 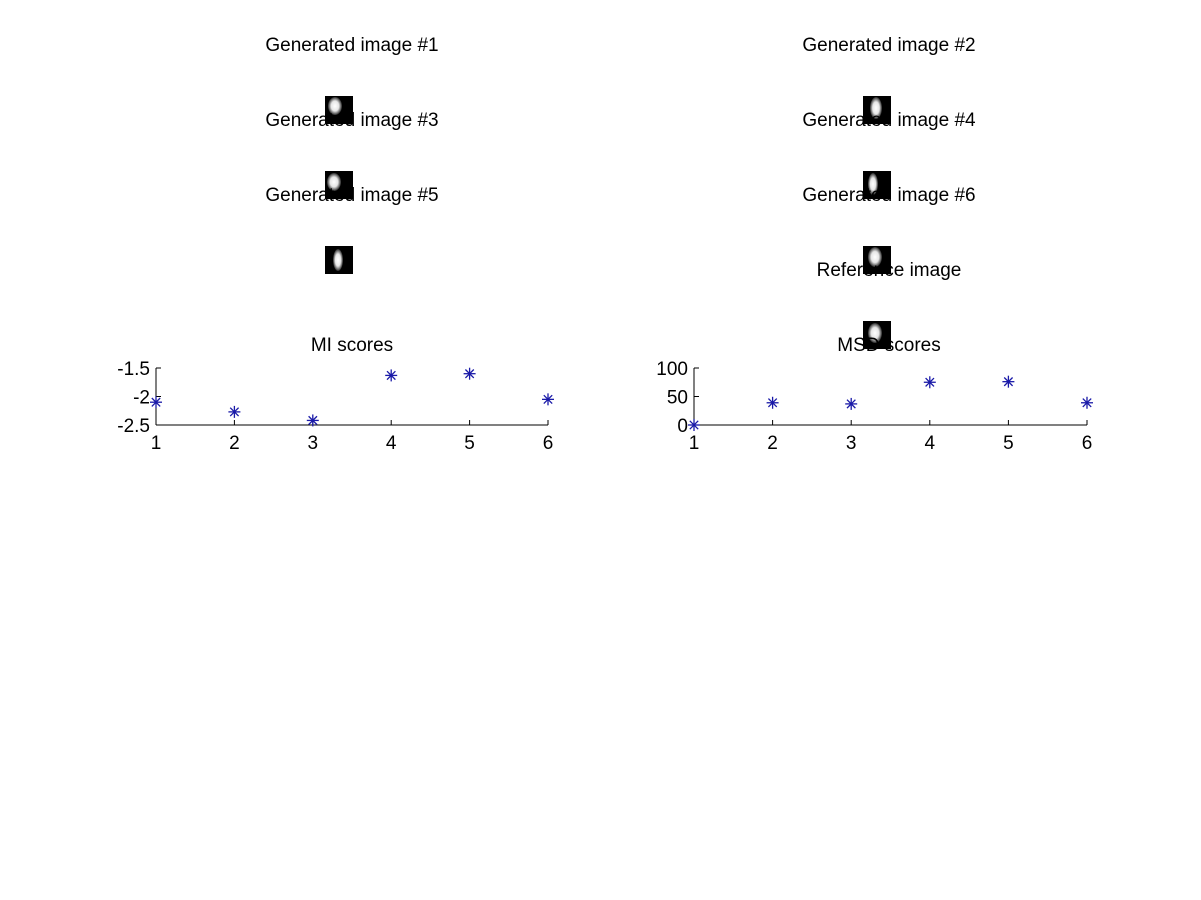 What do you see at coordinates (352, 345) in the screenshot?
I see `mi-chart-title: MI scores` at bounding box center [352, 345].